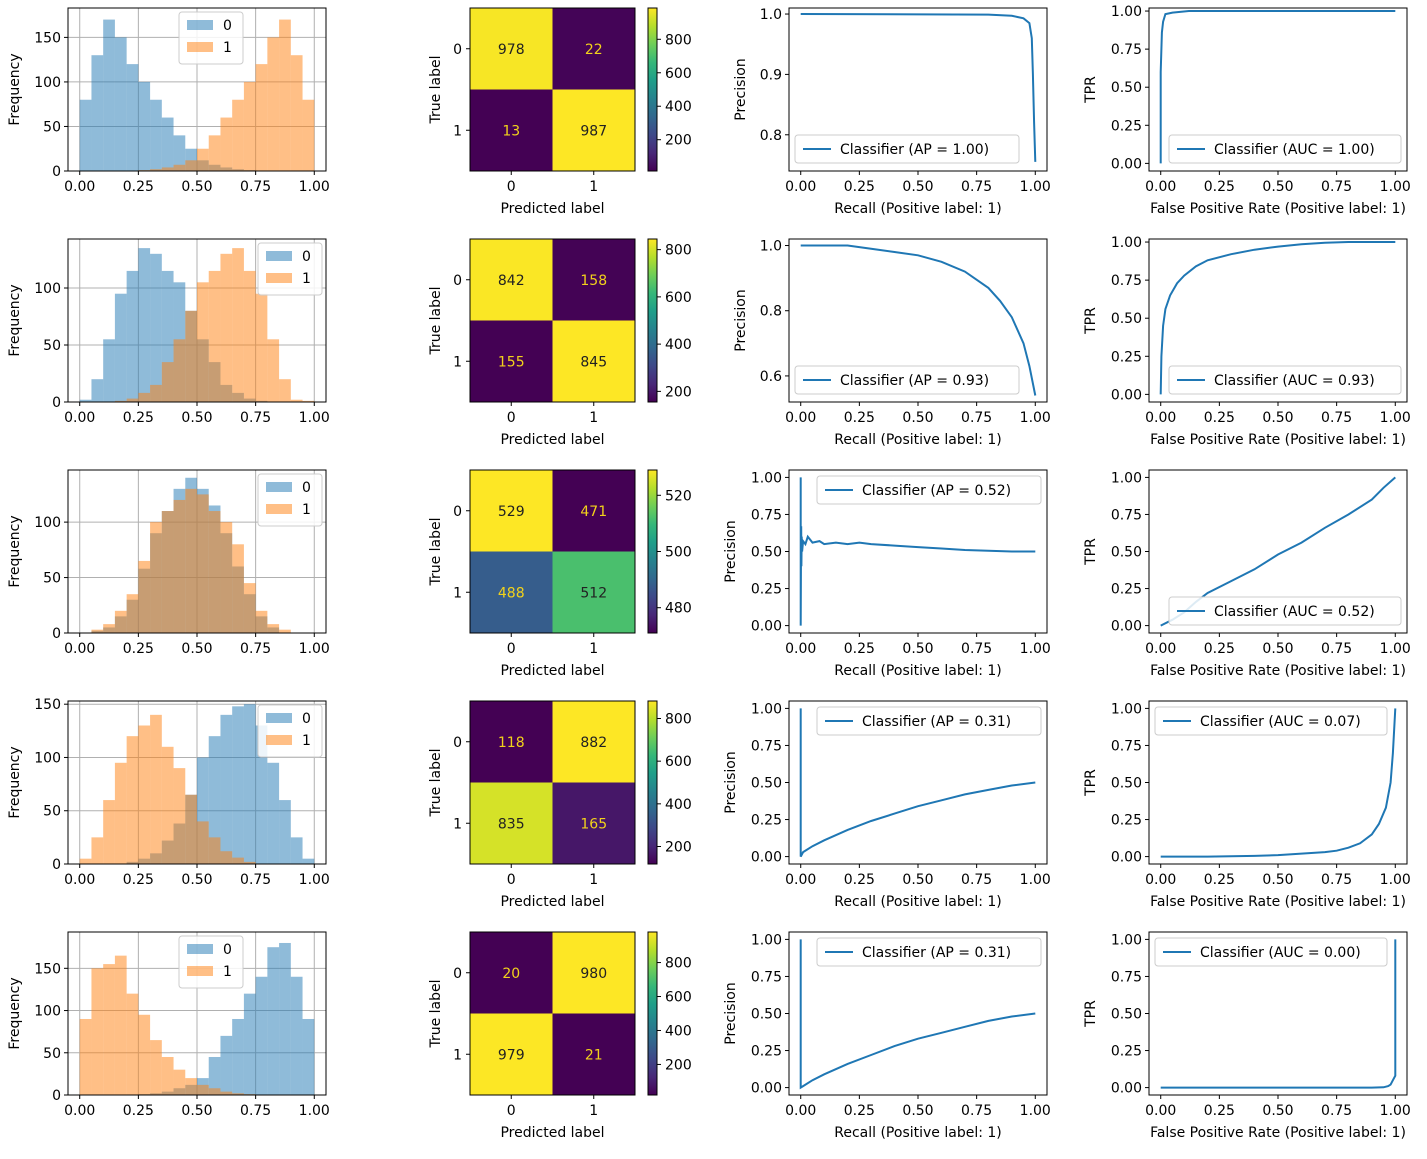  Describe the element at coordinates (593, 362) in the screenshot. I see `cm-value: 845` at that location.